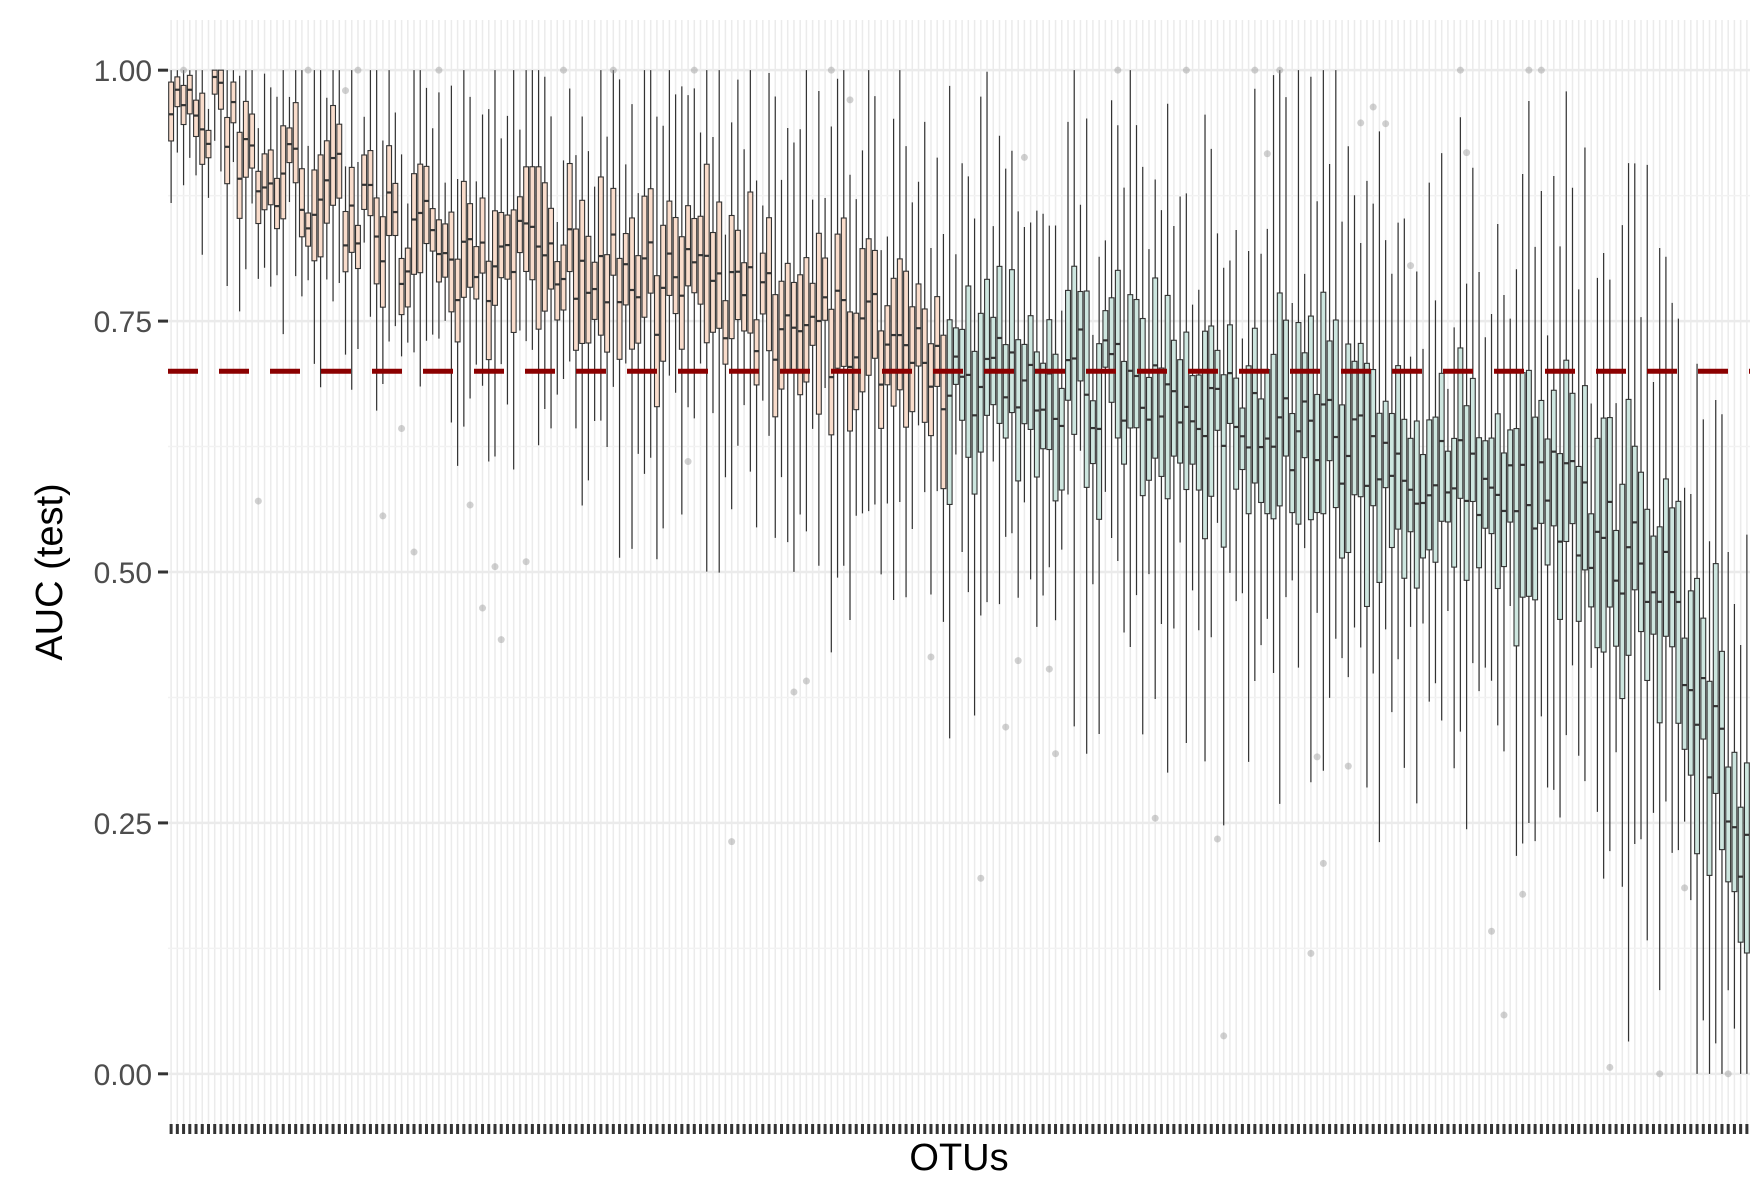 The image size is (1764, 1200). I want to click on y-tick-label: 0.00, so click(123, 1075).